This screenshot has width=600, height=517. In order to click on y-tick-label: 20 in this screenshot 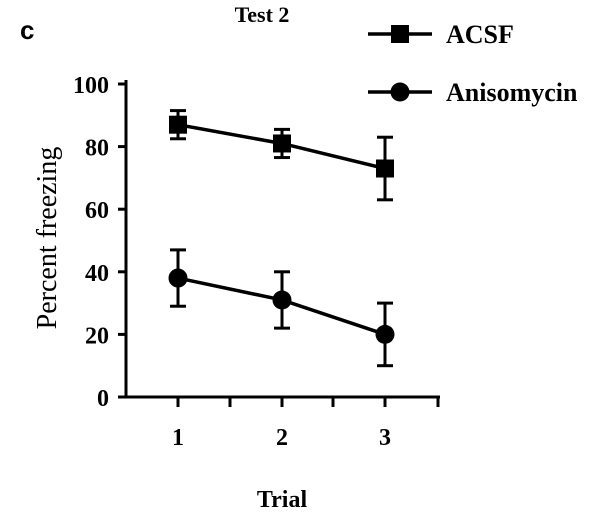, I will do `click(97, 336)`.